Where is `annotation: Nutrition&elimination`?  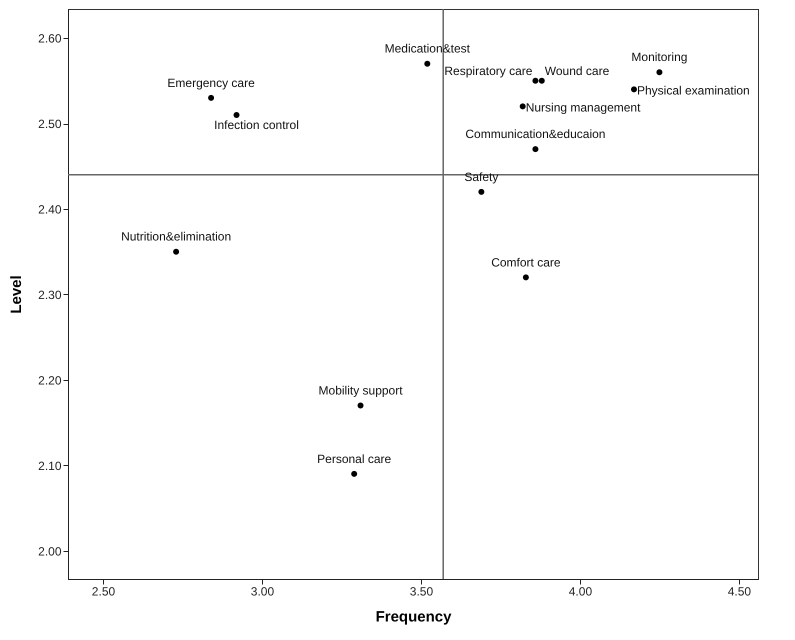
annotation: Nutrition&elimination is located at coordinates (176, 237).